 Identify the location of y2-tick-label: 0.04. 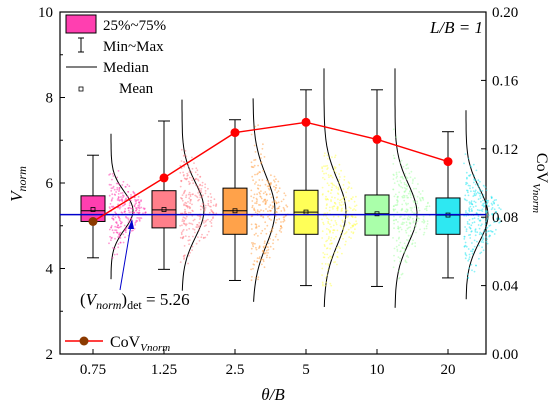
(505, 287).